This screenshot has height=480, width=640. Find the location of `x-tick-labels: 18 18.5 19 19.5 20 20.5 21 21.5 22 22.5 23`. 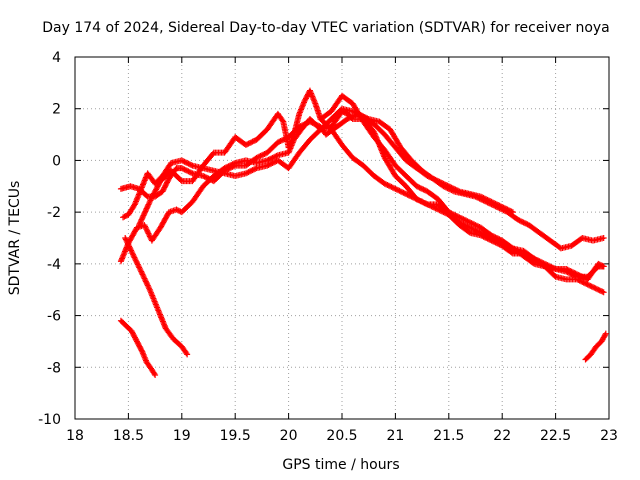

x-tick-labels: 18 18.5 19 19.5 20 20.5 21 21.5 22 22.5 23 is located at coordinates (342, 436).